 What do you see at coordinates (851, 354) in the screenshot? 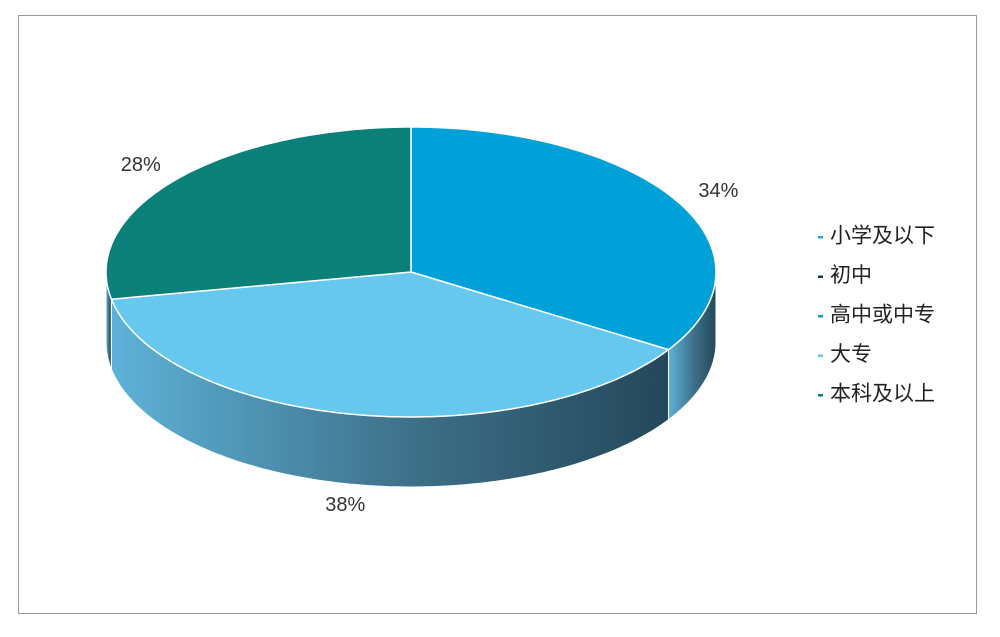
I see `legend-label: 大专` at bounding box center [851, 354].